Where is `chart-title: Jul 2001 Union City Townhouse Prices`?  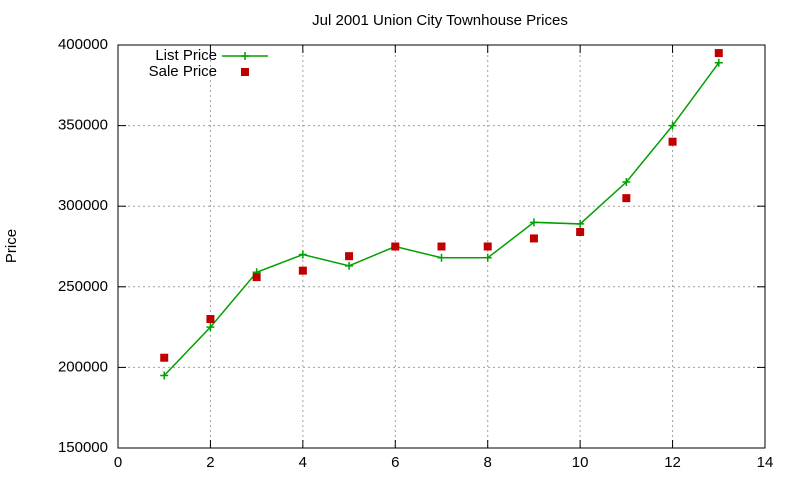
chart-title: Jul 2001 Union City Townhouse Prices is located at coordinates (440, 20).